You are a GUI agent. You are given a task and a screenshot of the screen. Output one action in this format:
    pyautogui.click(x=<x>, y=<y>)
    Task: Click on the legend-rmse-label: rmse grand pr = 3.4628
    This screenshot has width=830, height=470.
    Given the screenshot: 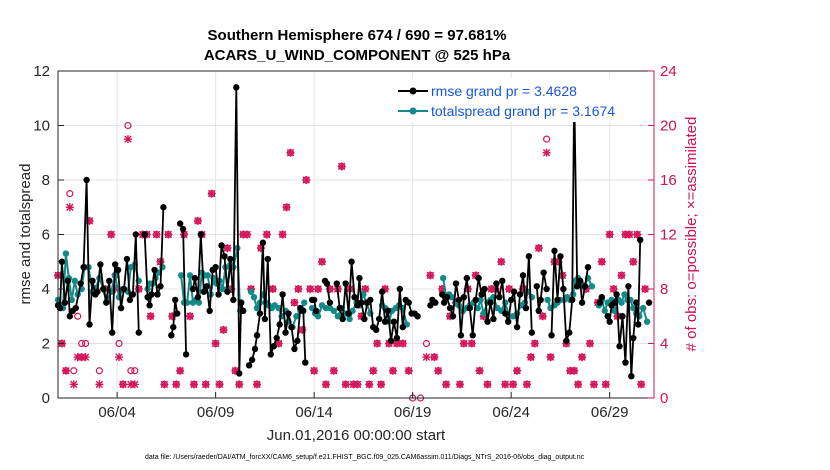 What is the action you would take?
    pyautogui.click(x=504, y=91)
    